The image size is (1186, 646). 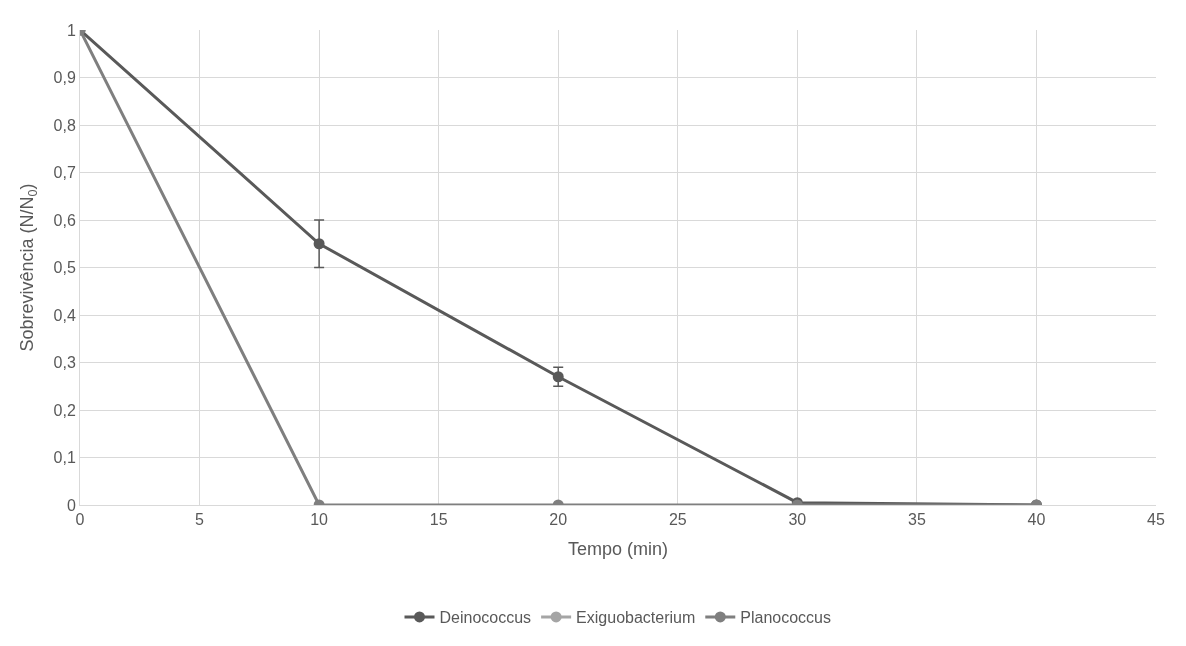 What do you see at coordinates (64, 363) in the screenshot?
I see `y-tick-label: 0,3` at bounding box center [64, 363].